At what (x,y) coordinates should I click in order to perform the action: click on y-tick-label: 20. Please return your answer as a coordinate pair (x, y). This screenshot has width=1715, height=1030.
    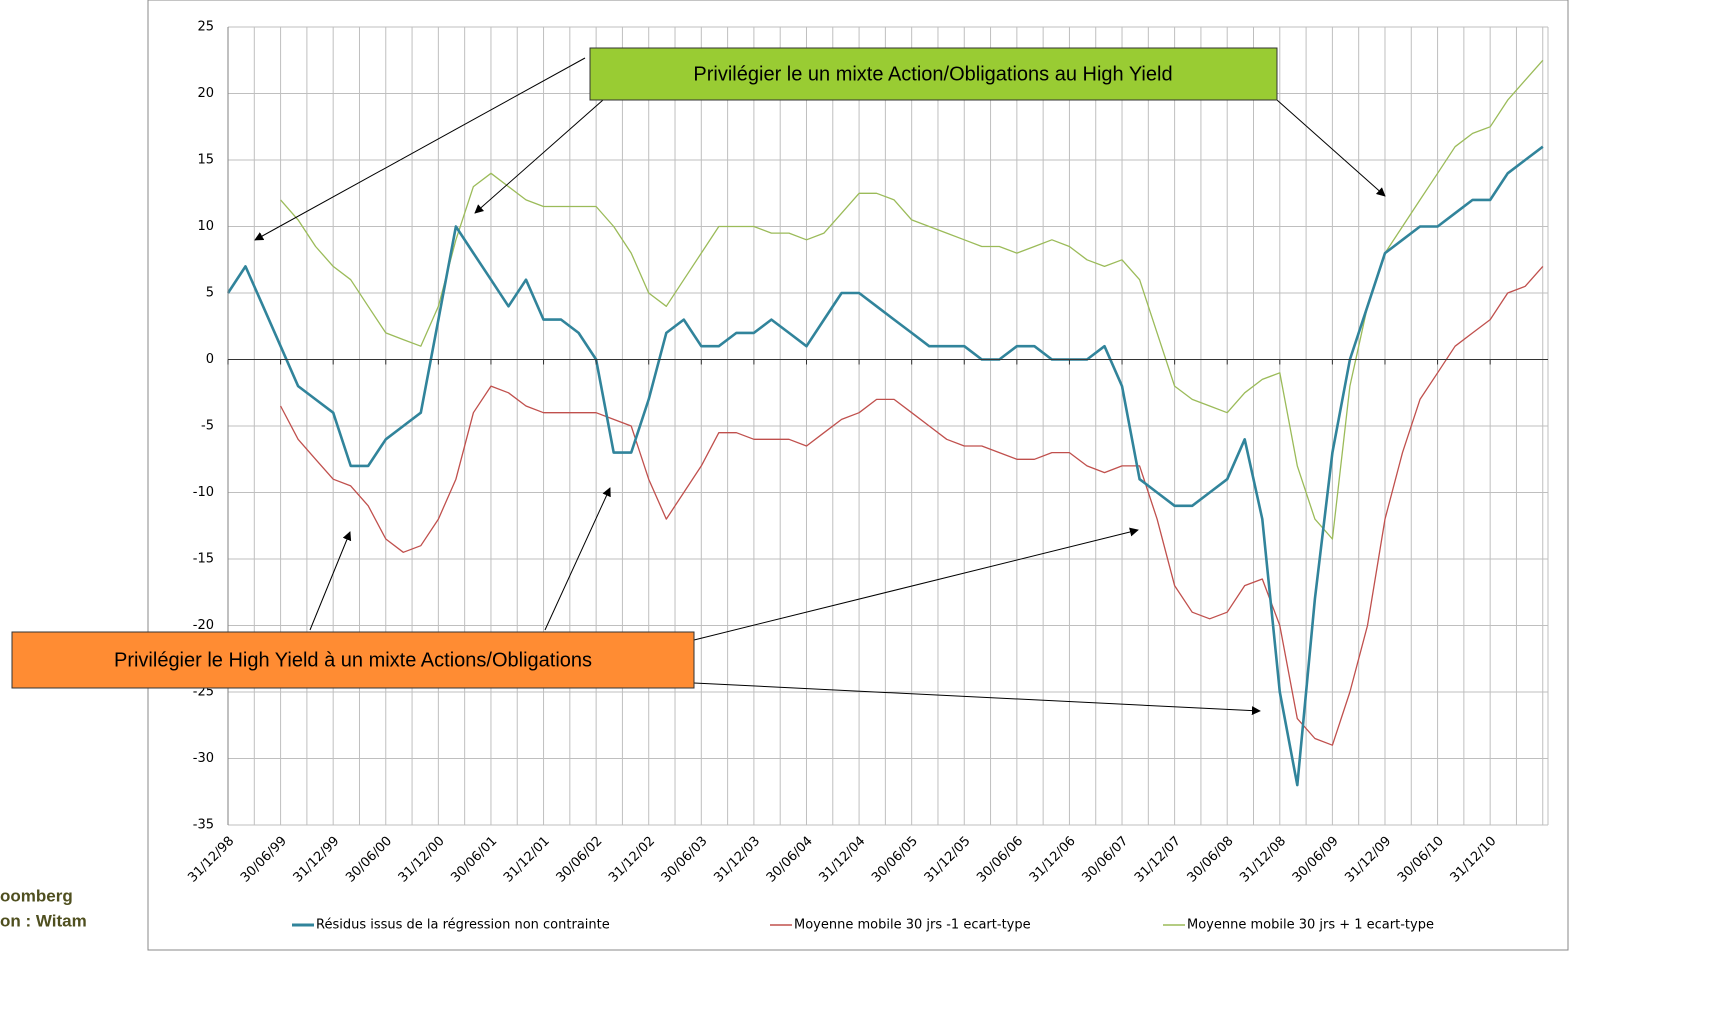
    Looking at the image, I should click on (205, 93).